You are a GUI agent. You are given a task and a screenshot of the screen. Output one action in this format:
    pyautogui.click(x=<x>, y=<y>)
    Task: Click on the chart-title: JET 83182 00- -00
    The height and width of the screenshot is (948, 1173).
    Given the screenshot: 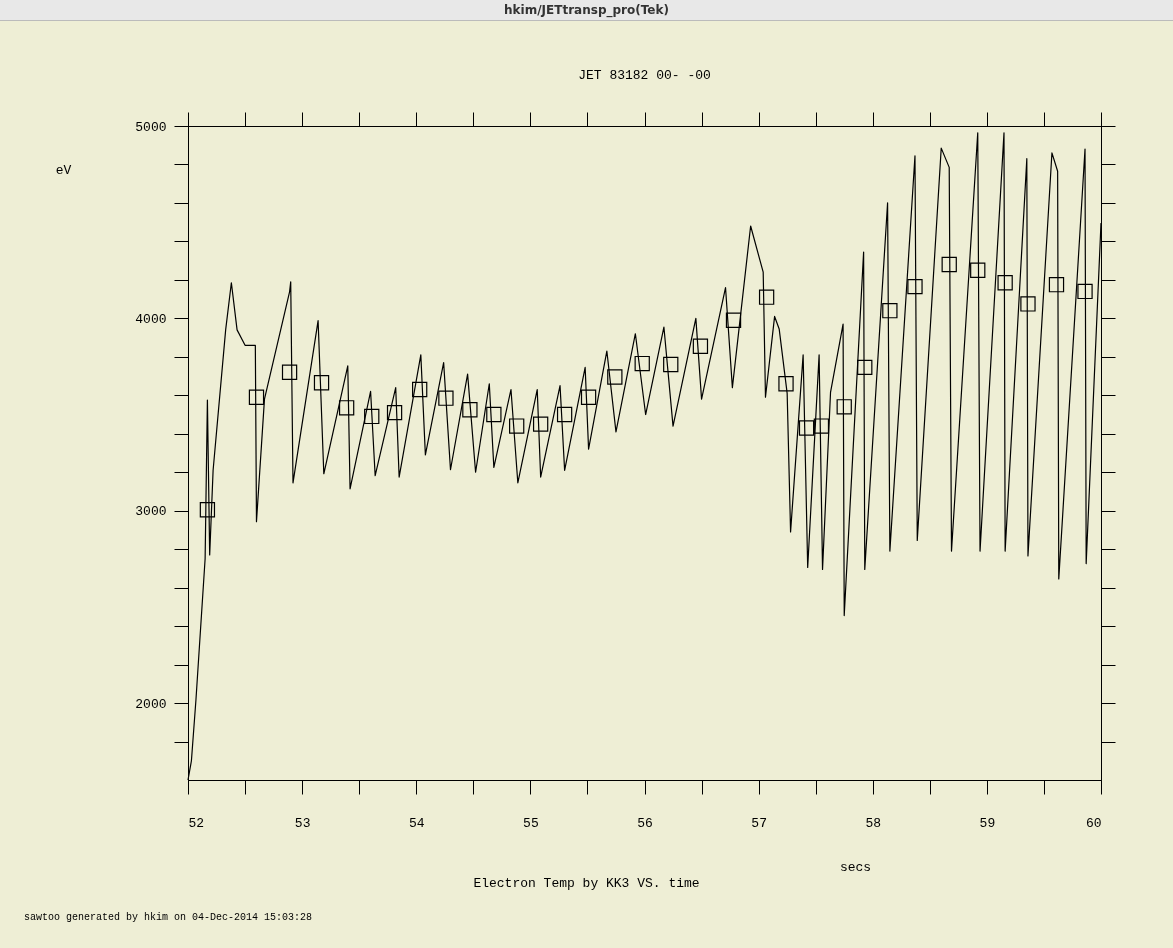 What is the action you would take?
    pyautogui.click(x=644, y=75)
    